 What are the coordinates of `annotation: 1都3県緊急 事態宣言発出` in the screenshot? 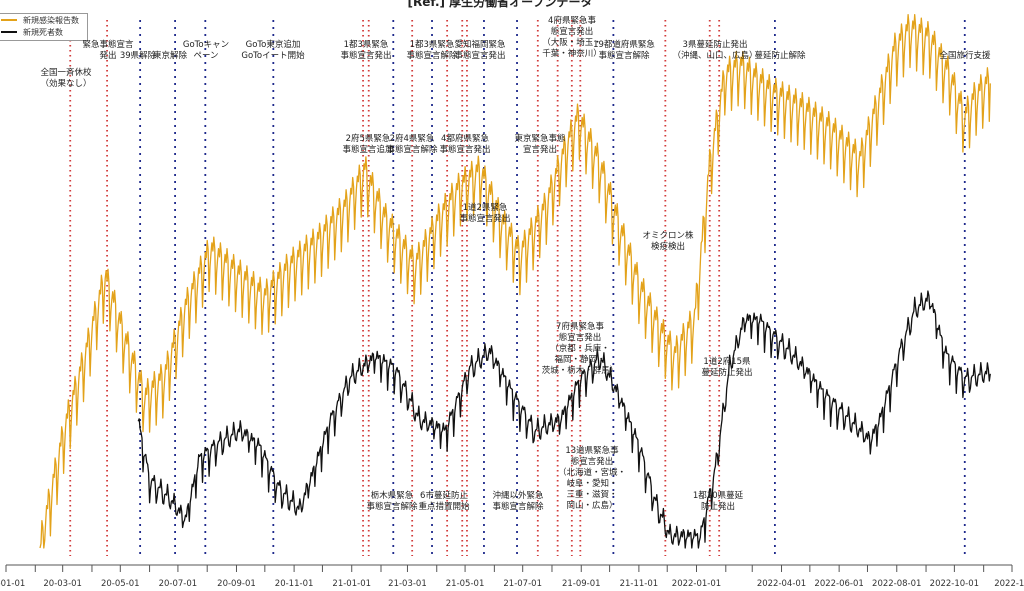 It's located at (366, 50).